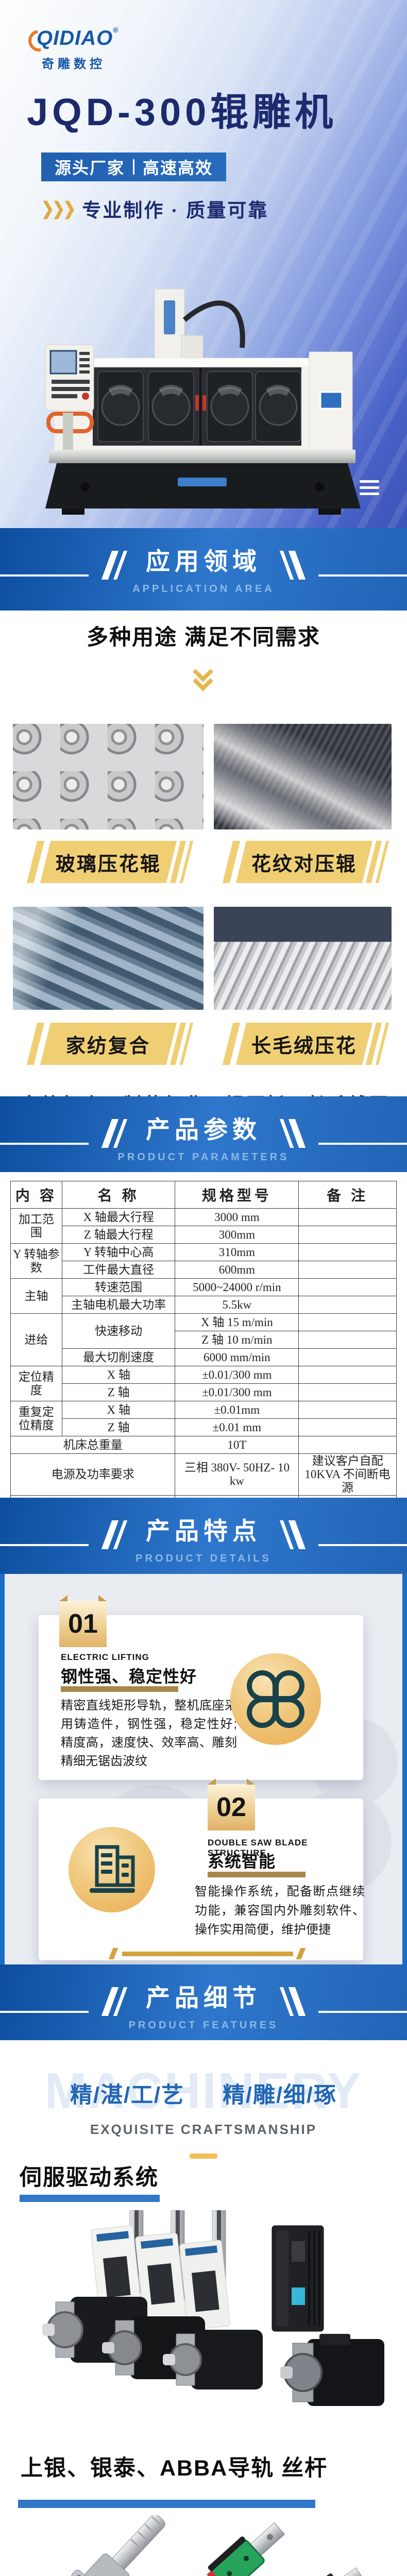 The height and width of the screenshot is (2576, 407). What do you see at coordinates (203, 1157) in the screenshot?
I see `section-subtitle: PRODUCT PARAMETERS` at bounding box center [203, 1157].